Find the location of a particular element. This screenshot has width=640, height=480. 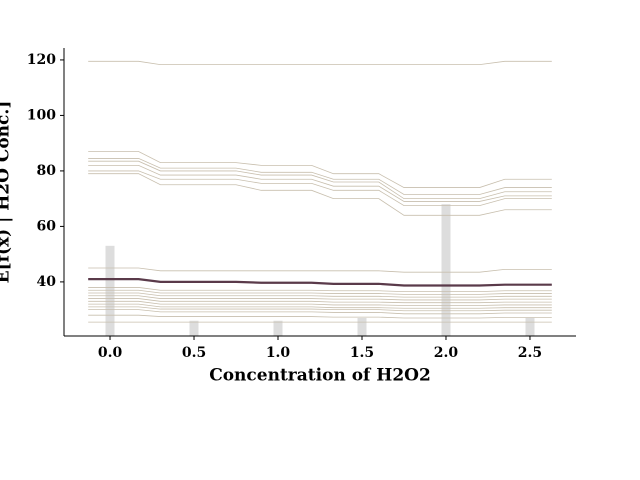

x-tick-label: 0.5 is located at coordinates (194, 353).